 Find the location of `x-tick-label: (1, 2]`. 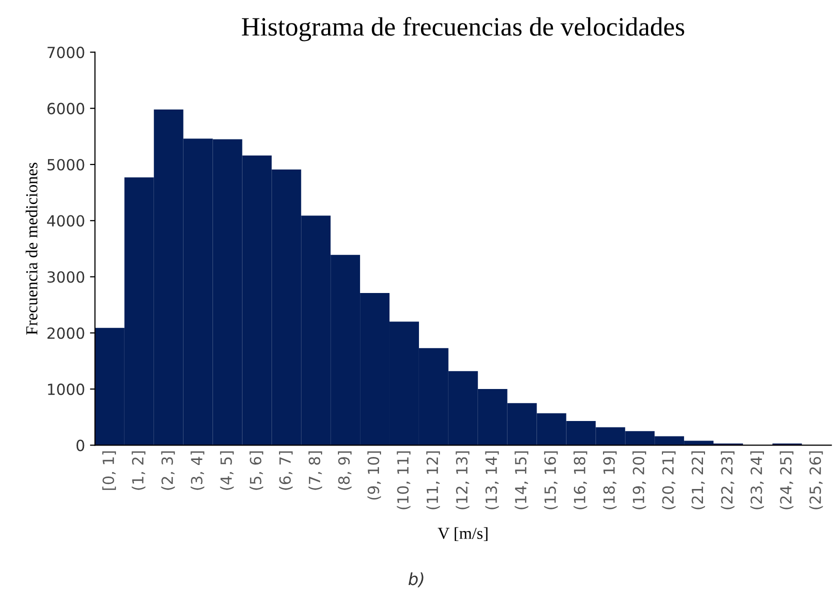

x-tick-label: (1, 2] is located at coordinates (139, 470).